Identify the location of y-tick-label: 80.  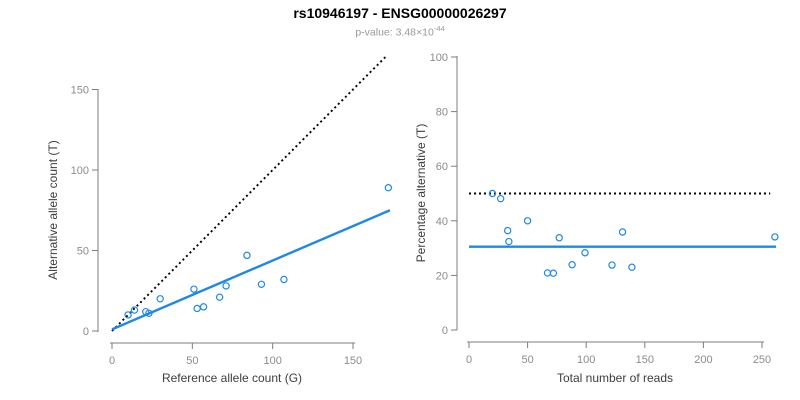
(442, 113).